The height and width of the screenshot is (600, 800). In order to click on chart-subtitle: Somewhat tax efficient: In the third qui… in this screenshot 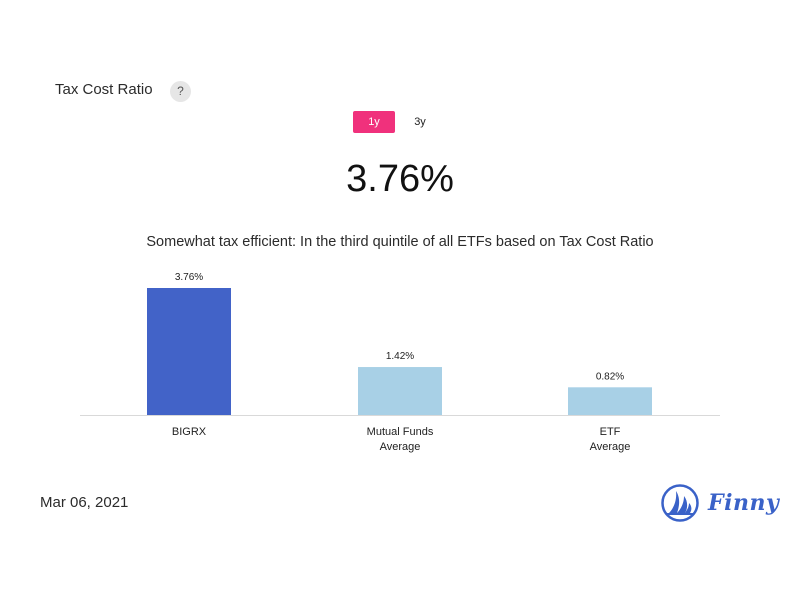, I will do `click(400, 242)`.